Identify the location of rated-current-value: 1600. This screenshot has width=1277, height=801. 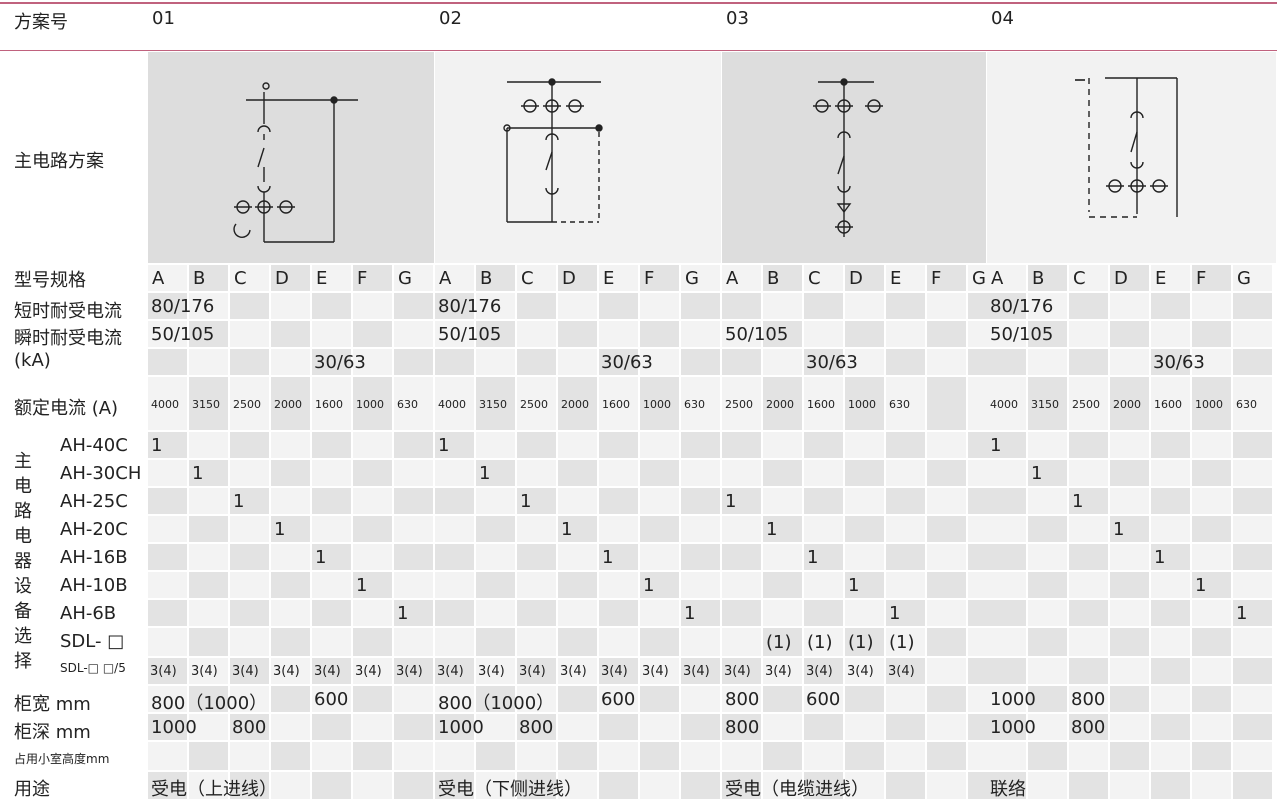
(616, 404).